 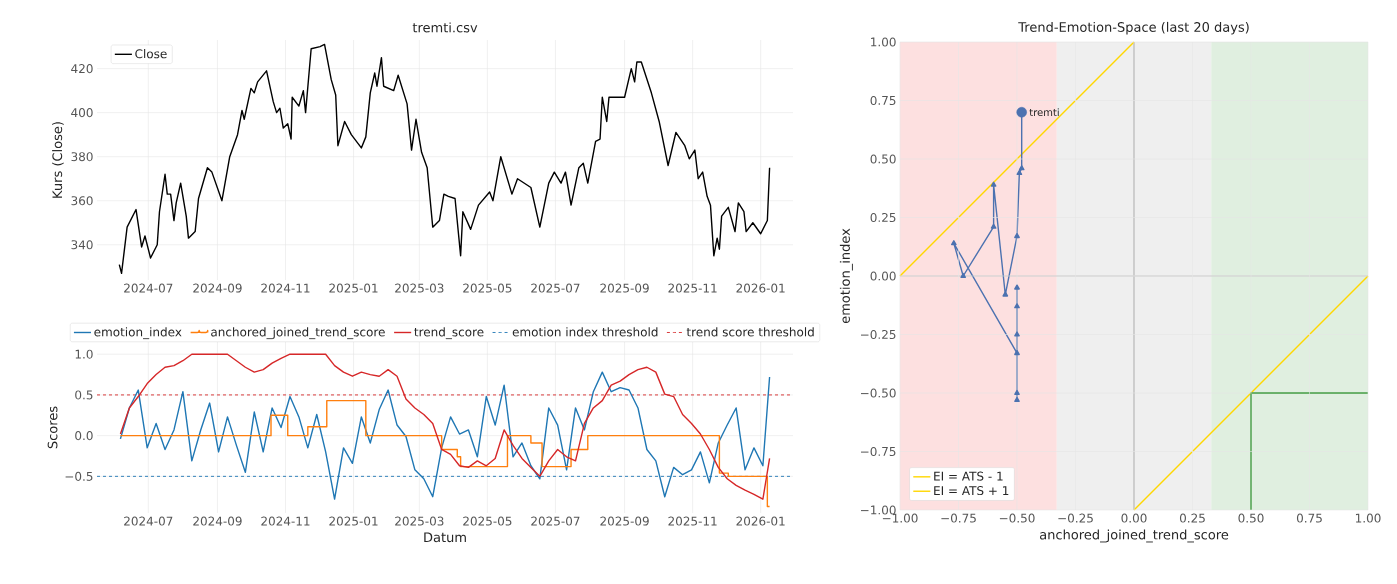 What do you see at coordinates (298, 333) in the screenshot?
I see `legend-label: anchored_joined_trend_score` at bounding box center [298, 333].